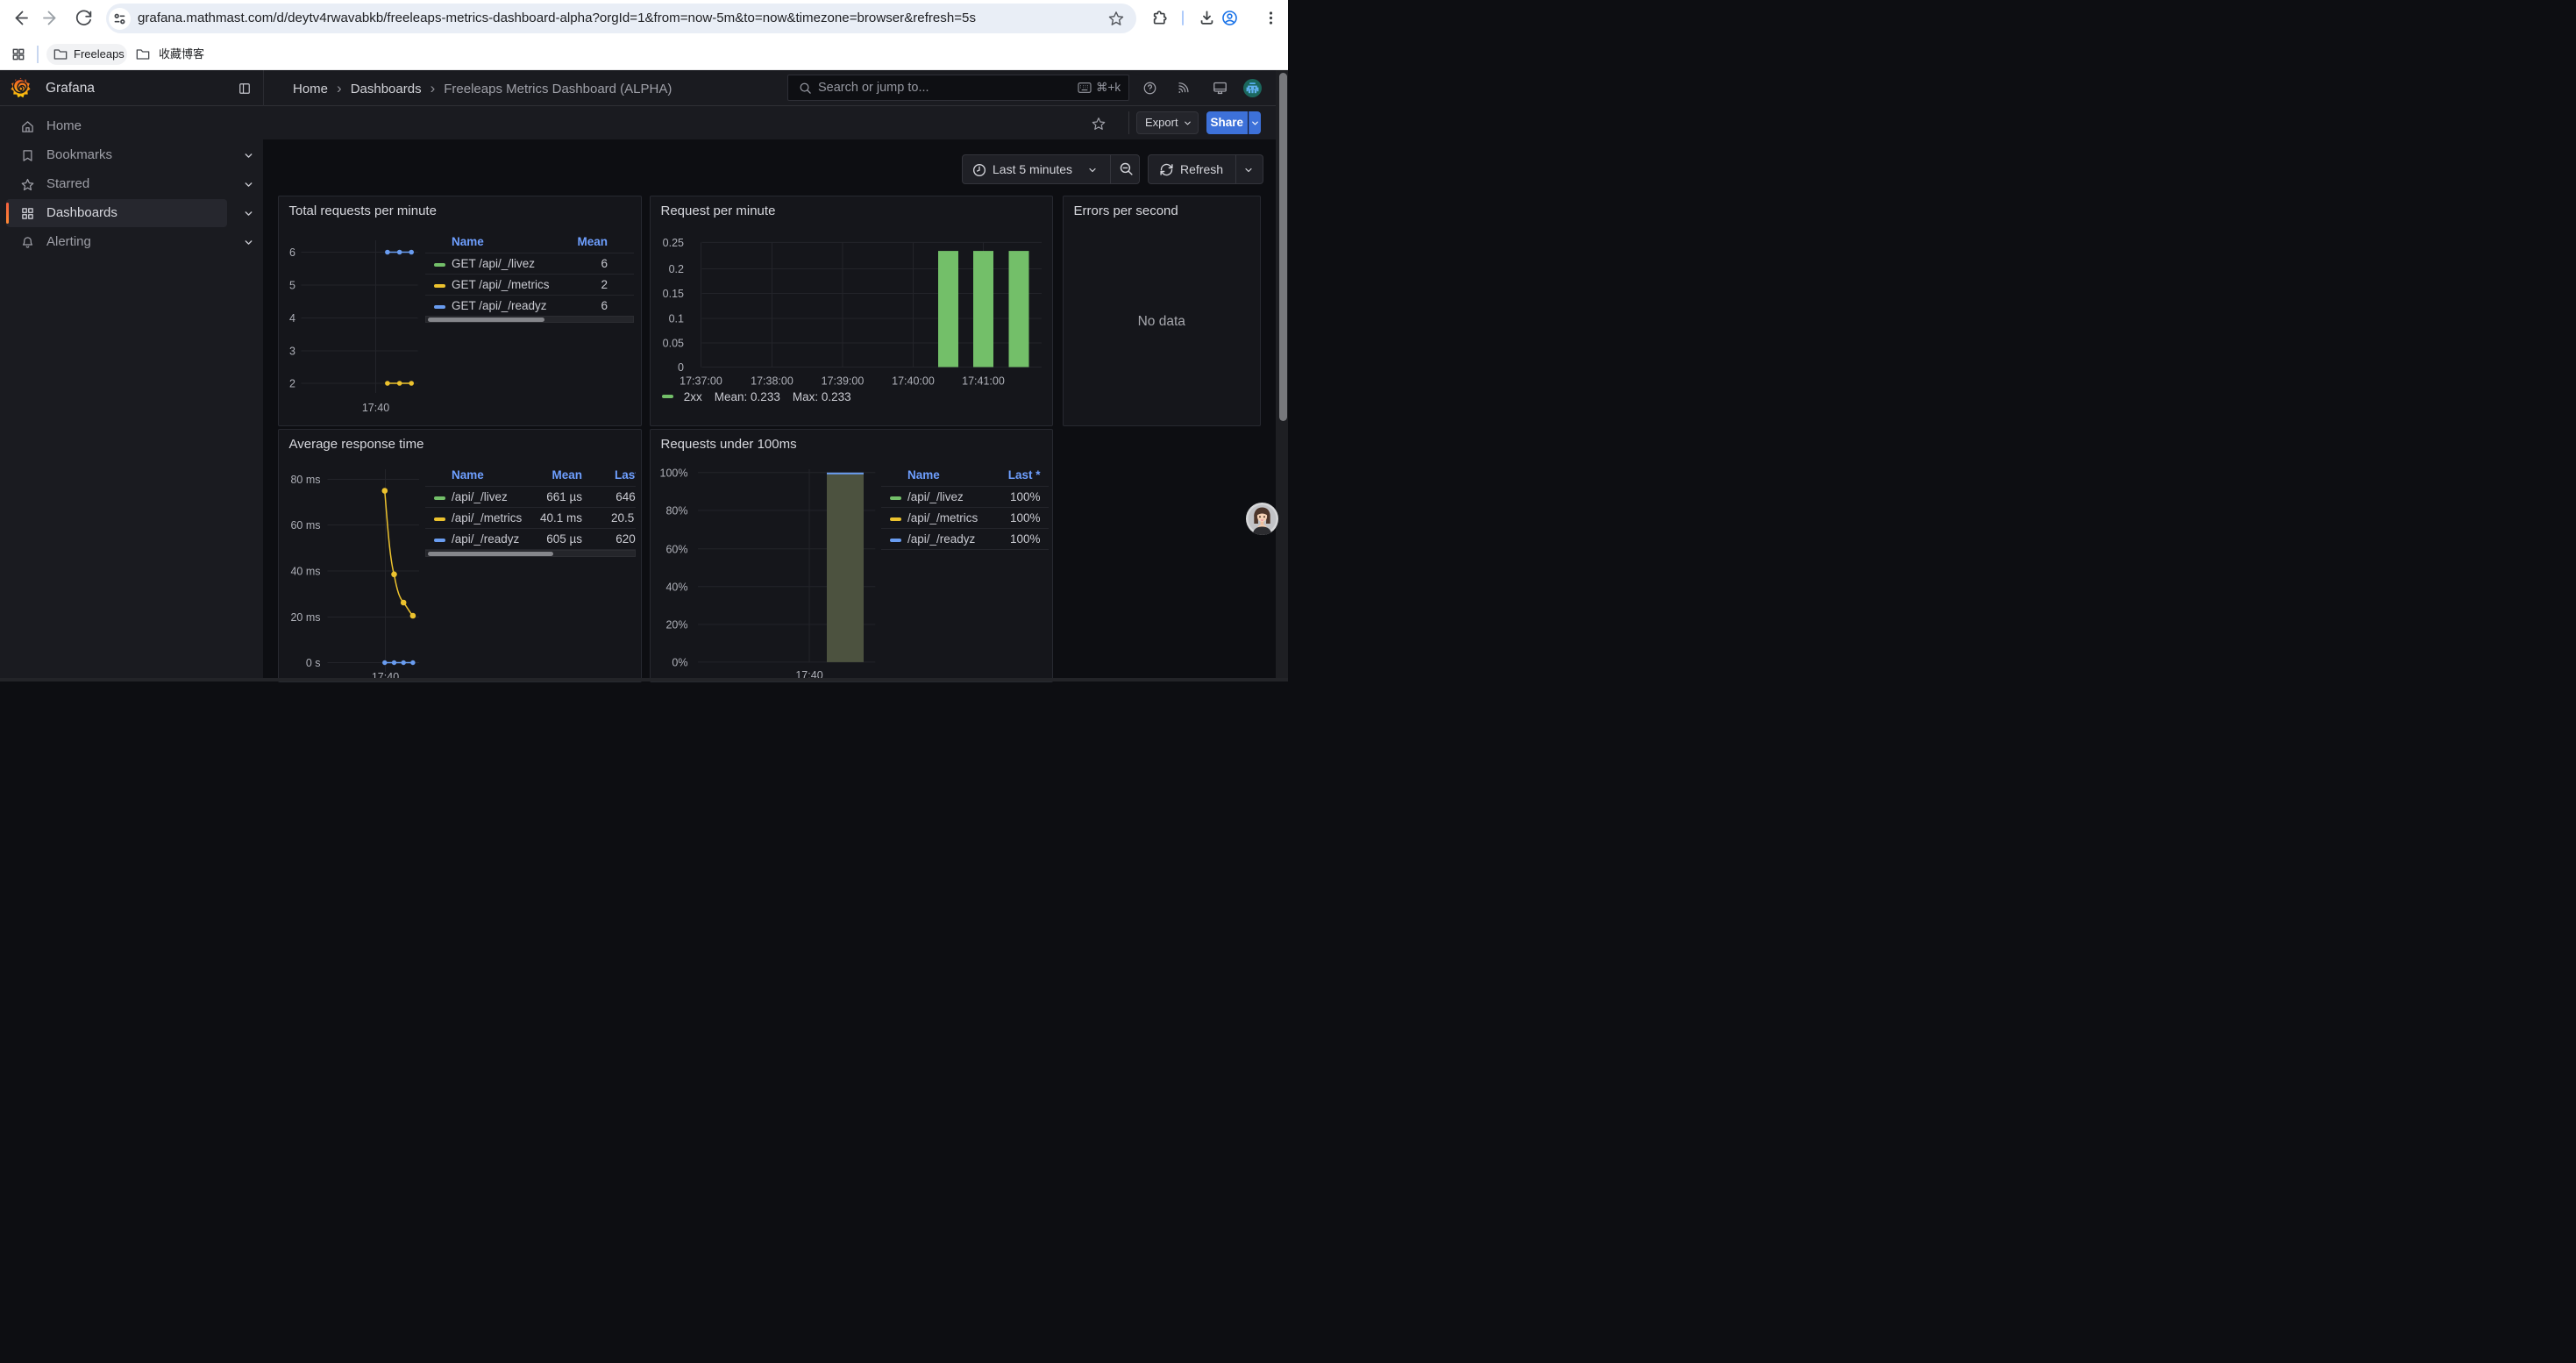  I want to click on svg-text: 17:40, so click(374, 408).